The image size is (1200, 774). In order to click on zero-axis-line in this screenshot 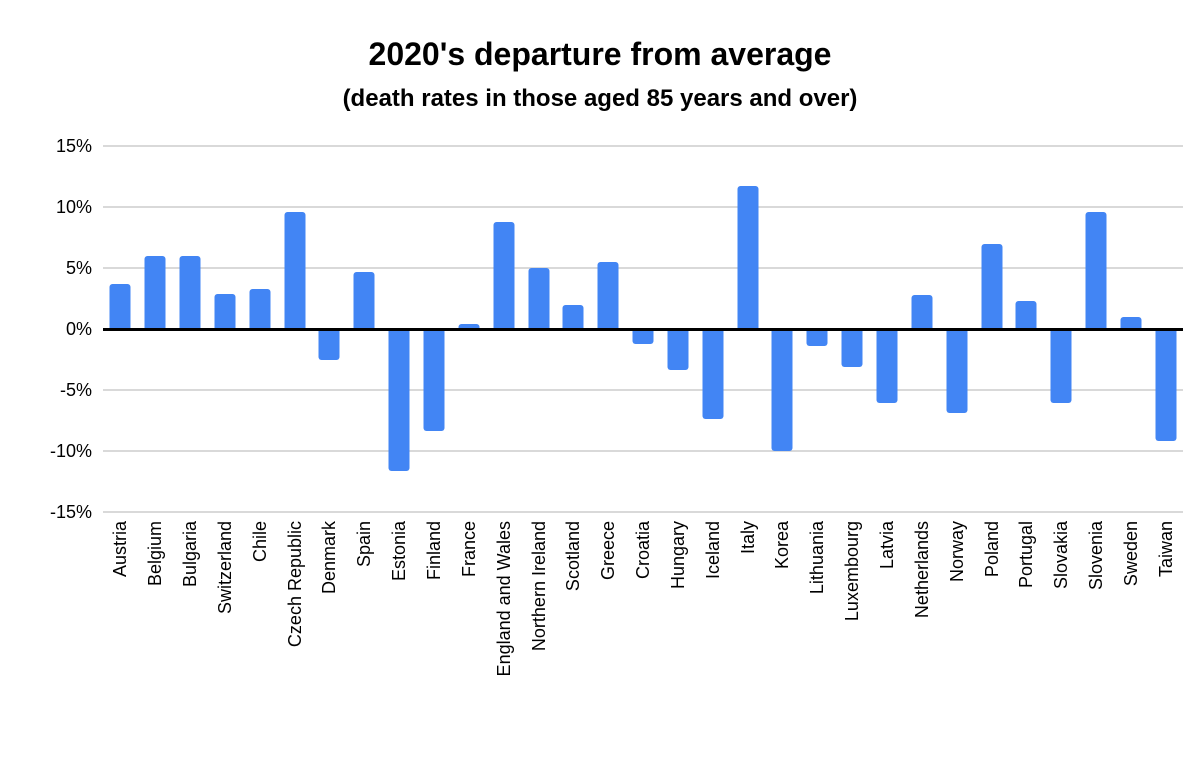, I will do `click(643, 329)`.